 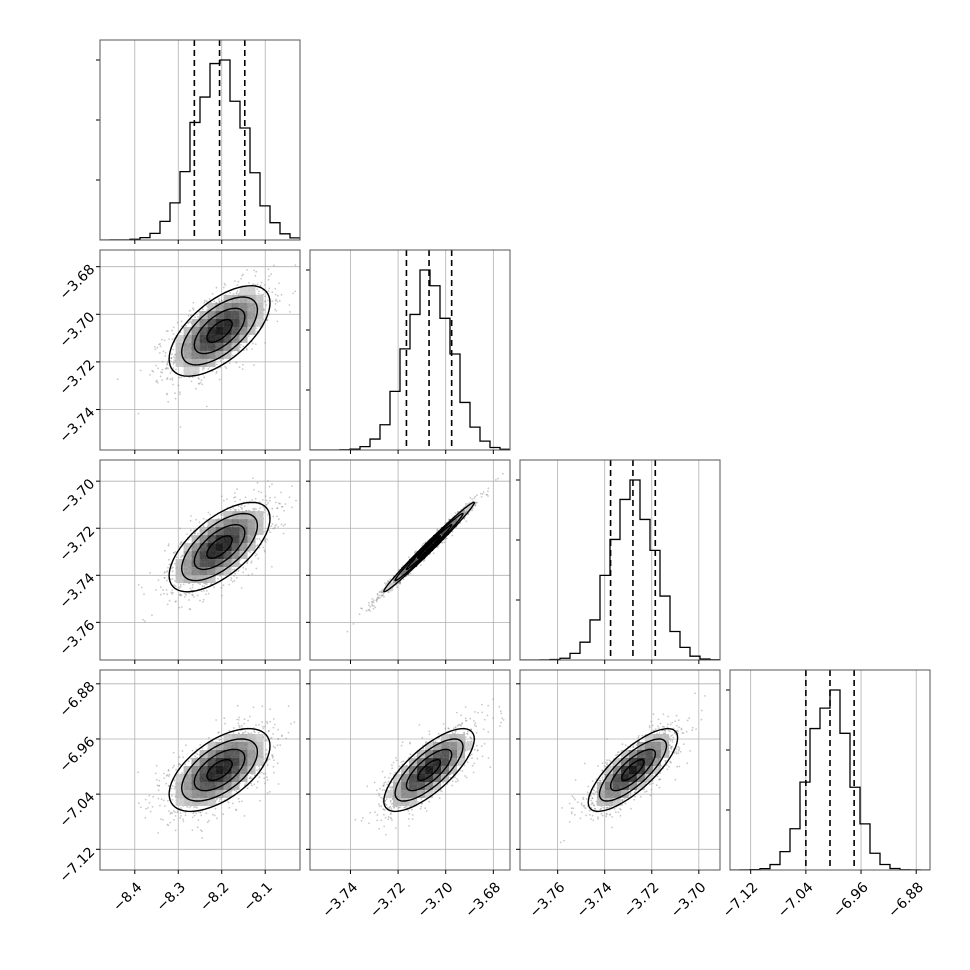 What do you see at coordinates (620, 560) in the screenshot?
I see `panel-frame` at bounding box center [620, 560].